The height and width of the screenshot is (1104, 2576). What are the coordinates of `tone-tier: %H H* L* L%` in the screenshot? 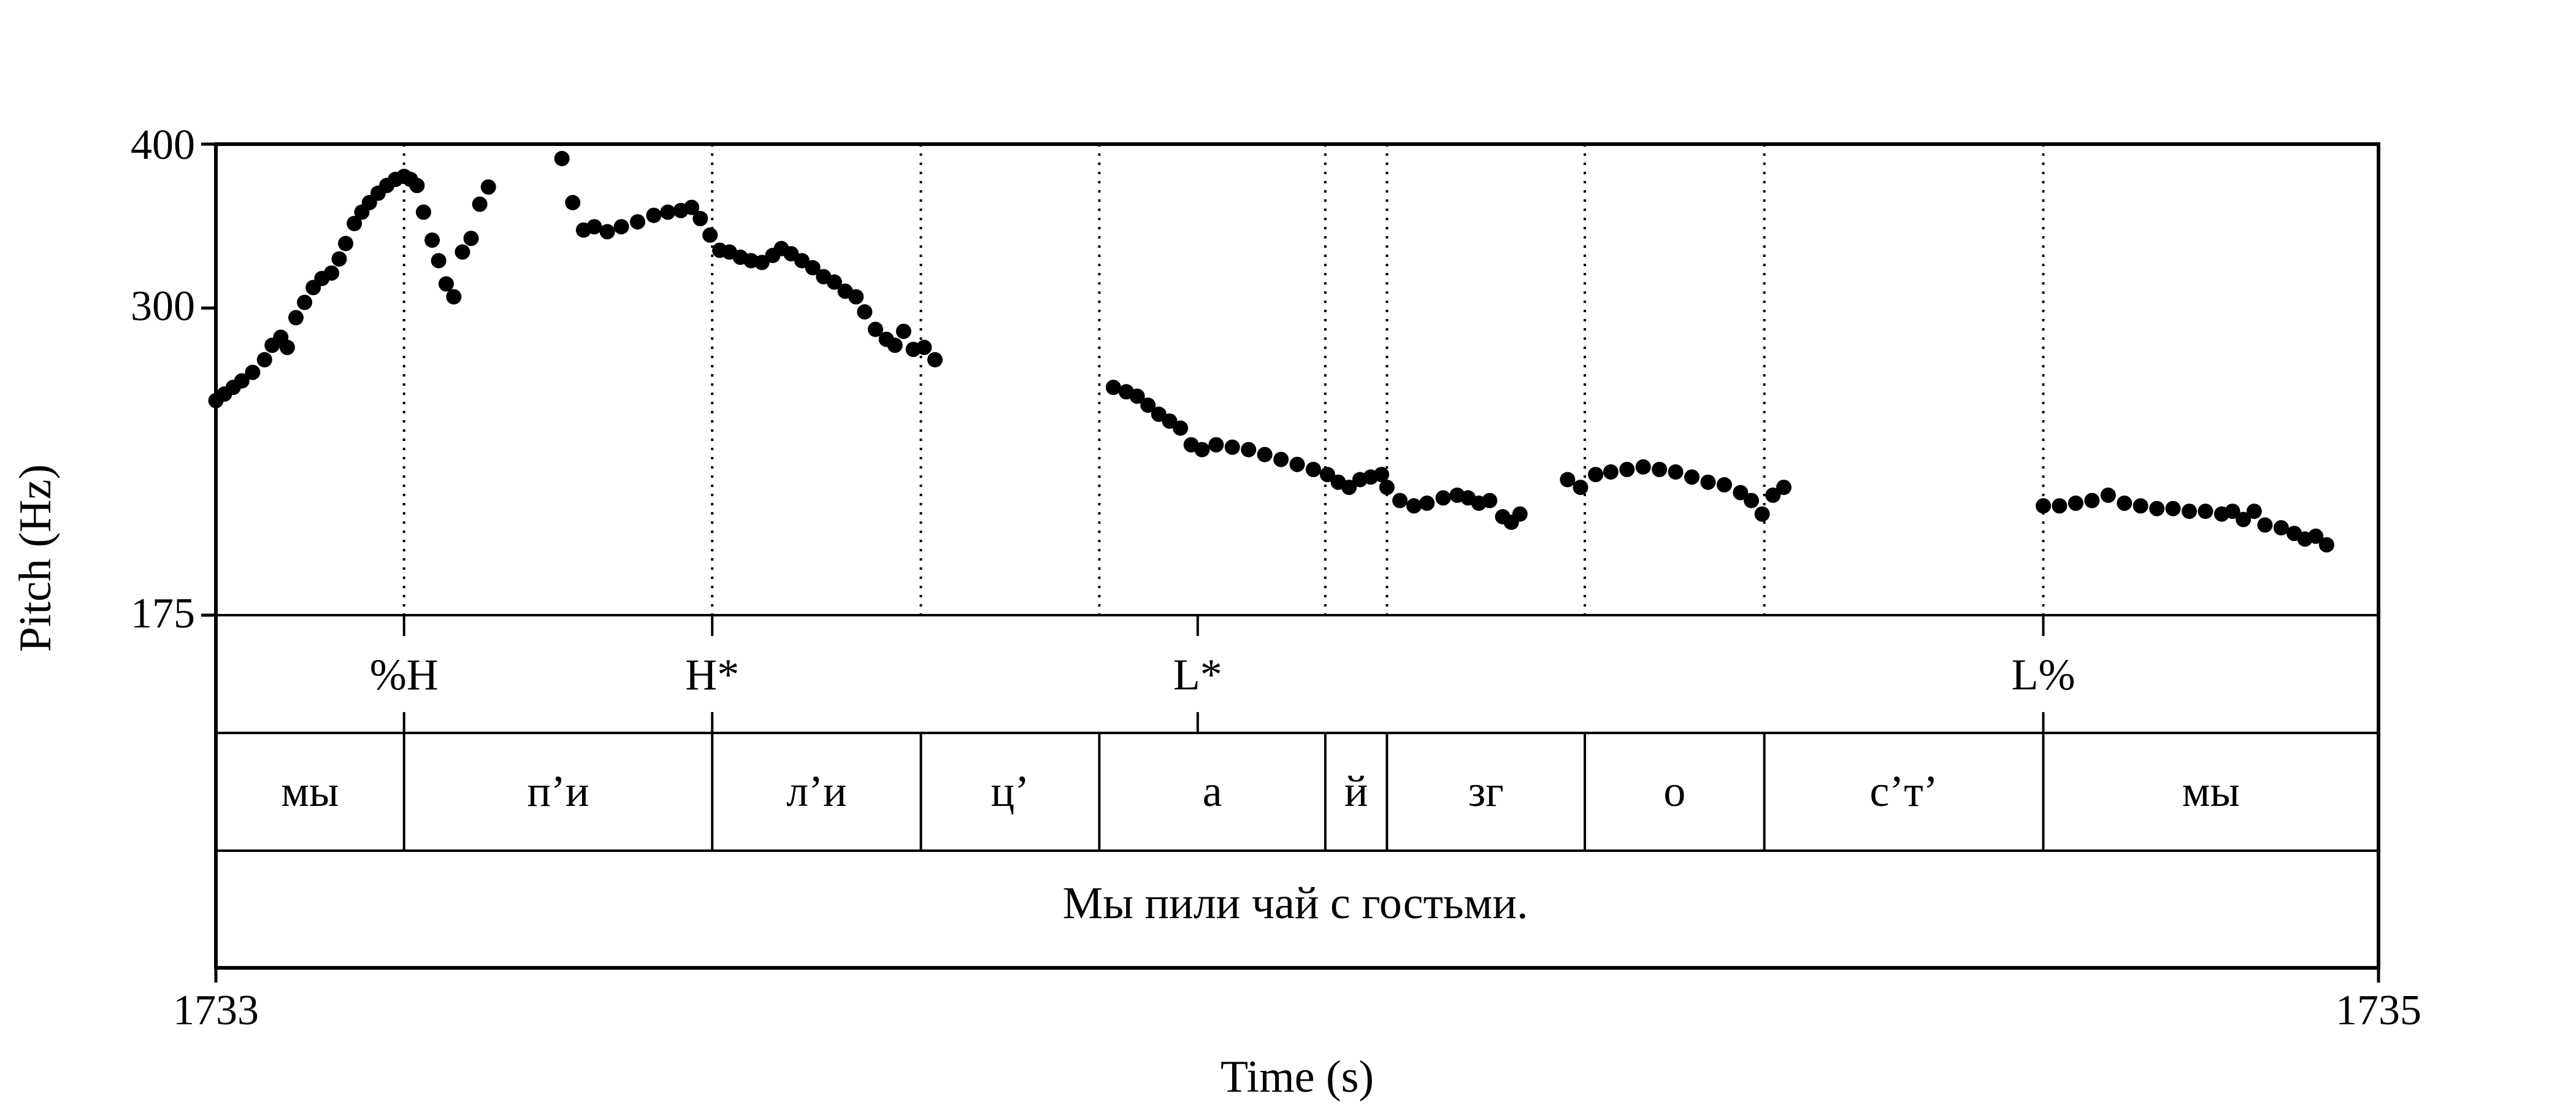 It's located at (1222, 674).